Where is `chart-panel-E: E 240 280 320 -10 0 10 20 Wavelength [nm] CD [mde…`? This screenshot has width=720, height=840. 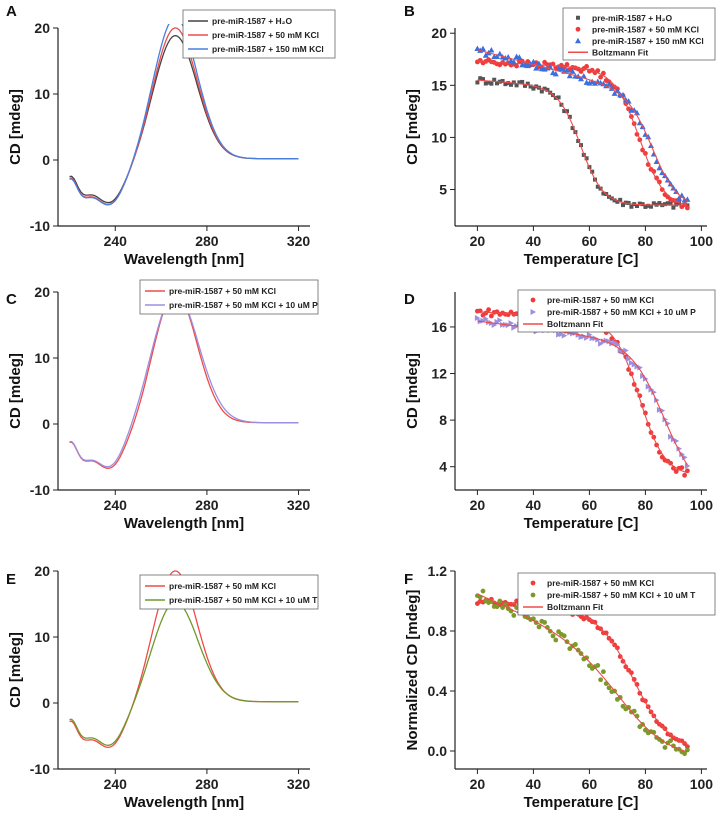 chart-panel-E: E 240 280 320 -10 0 10 20 Wavelength [nm] CD [mde… is located at coordinates (162, 687).